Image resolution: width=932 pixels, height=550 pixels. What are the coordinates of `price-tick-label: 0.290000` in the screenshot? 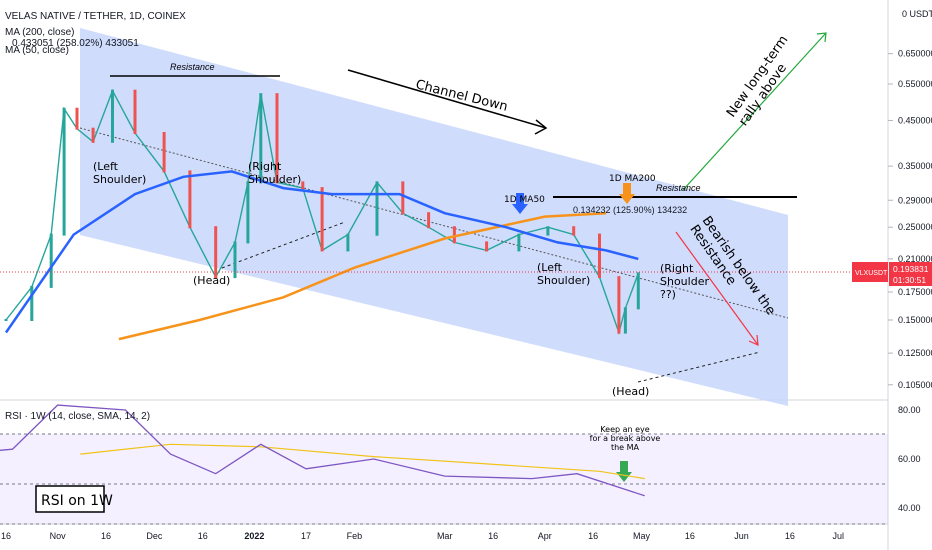 It's located at (915, 200).